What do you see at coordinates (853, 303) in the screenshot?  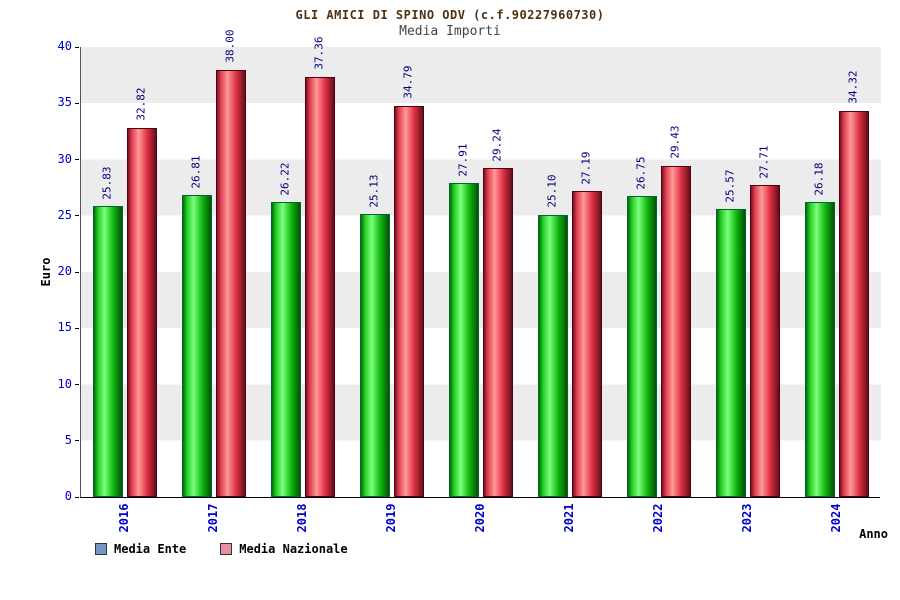 I see `bar-media-nazionale-2024` at bounding box center [853, 303].